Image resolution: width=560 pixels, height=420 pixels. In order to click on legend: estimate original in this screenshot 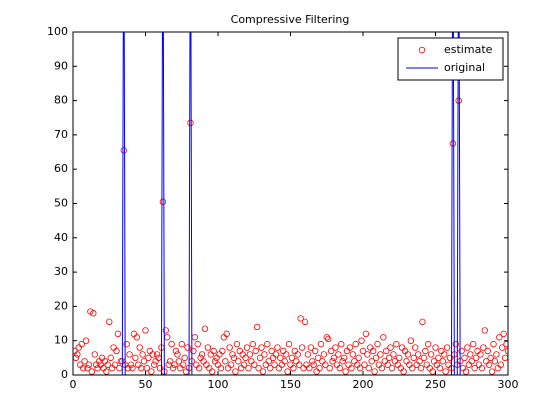, I will do `click(450, 59)`.